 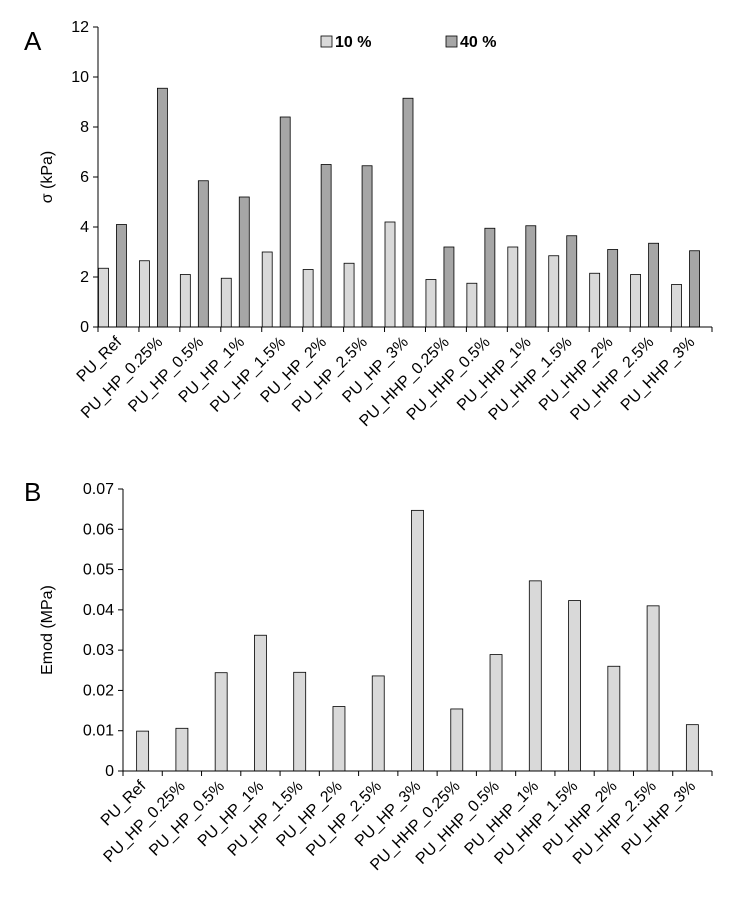 I want to click on y-tick-label: 8, so click(x=84, y=127).